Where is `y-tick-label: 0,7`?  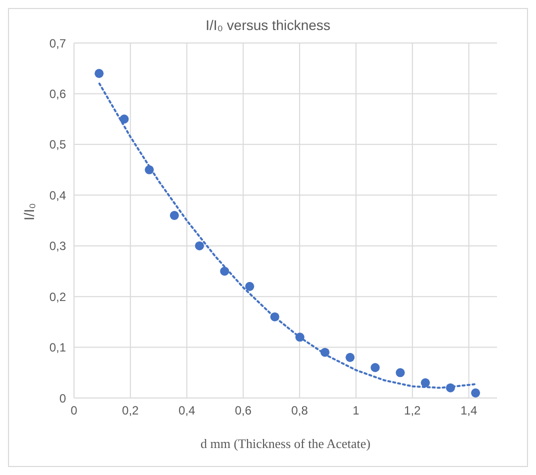
y-tick-label: 0,7 is located at coordinates (57, 43).